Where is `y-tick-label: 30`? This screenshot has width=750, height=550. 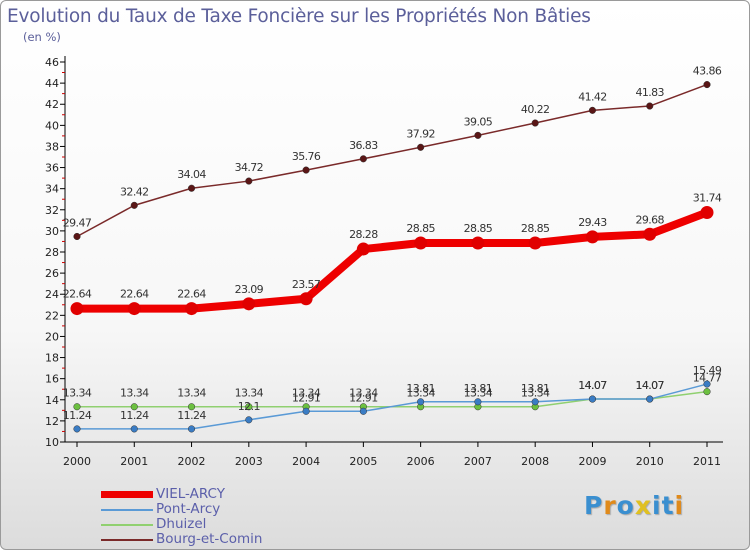
y-tick-label: 30 is located at coordinates (52, 231).